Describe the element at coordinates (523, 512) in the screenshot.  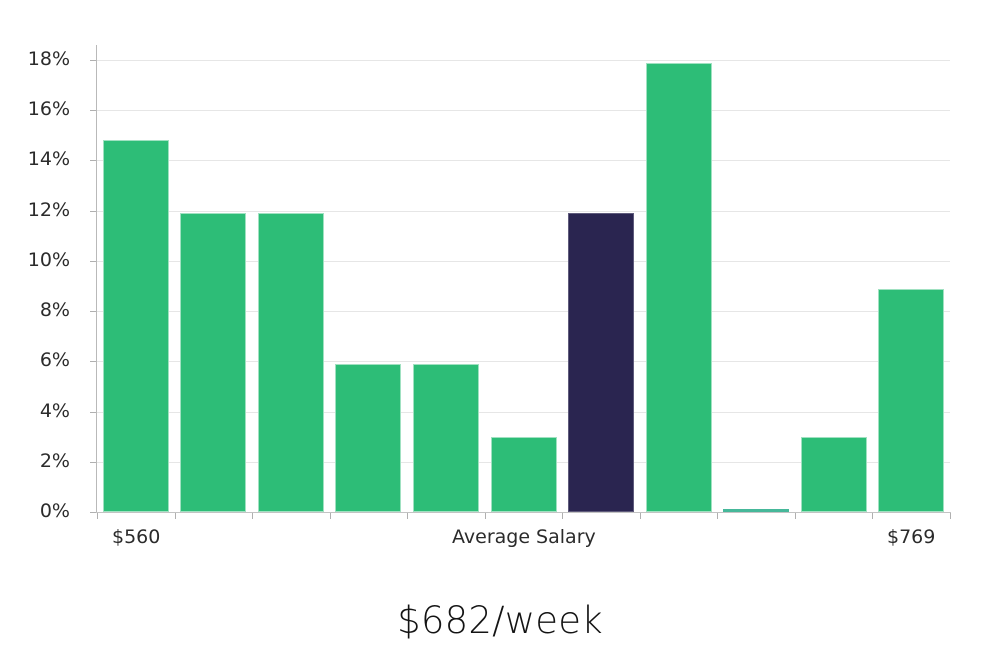
I see `x-axis-spine` at that location.